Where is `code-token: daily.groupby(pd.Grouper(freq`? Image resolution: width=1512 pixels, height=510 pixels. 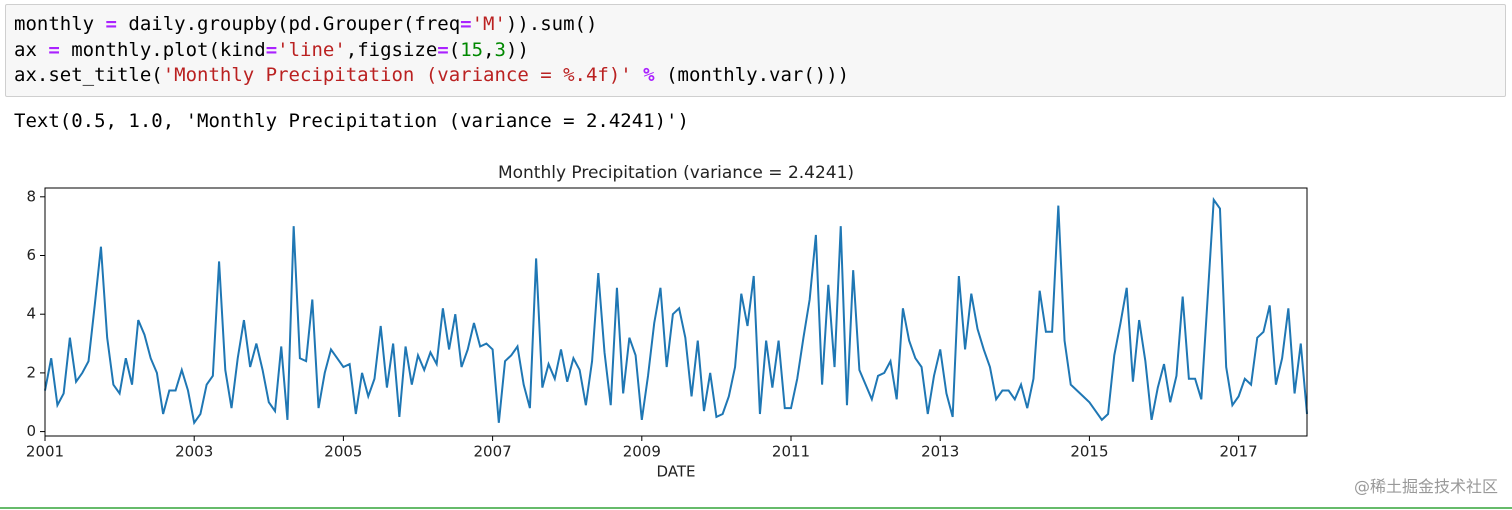 code-token: daily.groupby(pd.Grouper(freq is located at coordinates (288, 24).